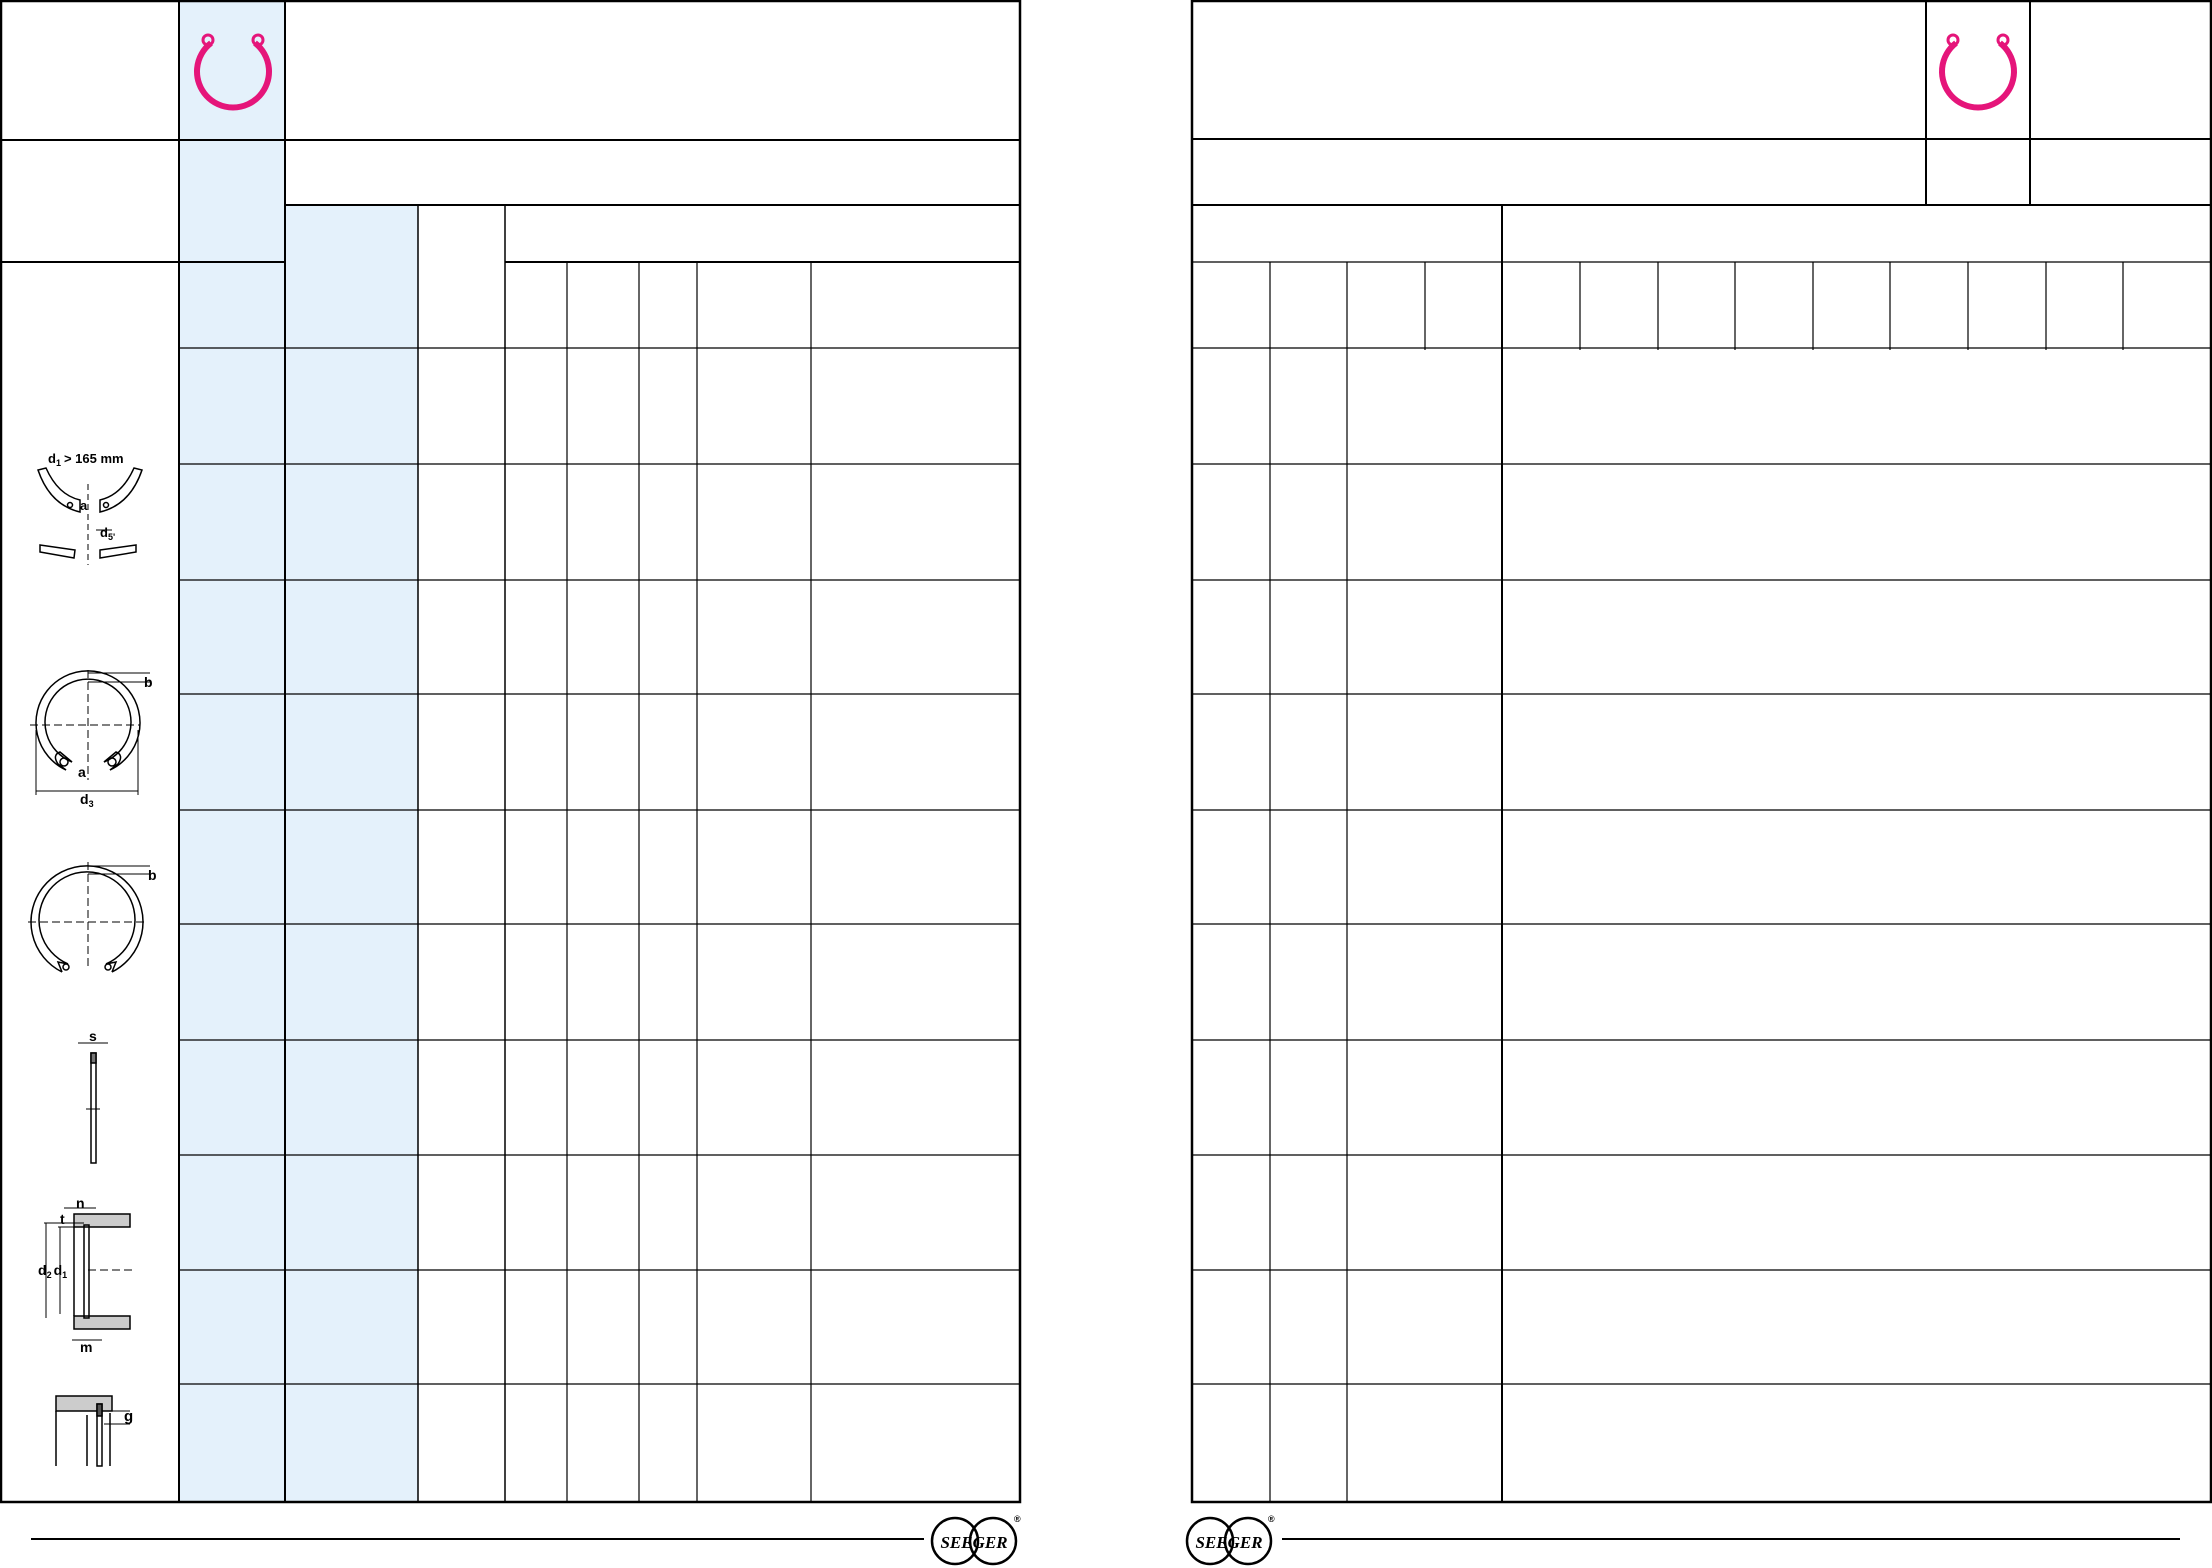 Image resolution: width=2212 pixels, height=1568 pixels. Describe the element at coordinates (90, 516) in the screenshot. I see `broken-ring-diagram` at that location.